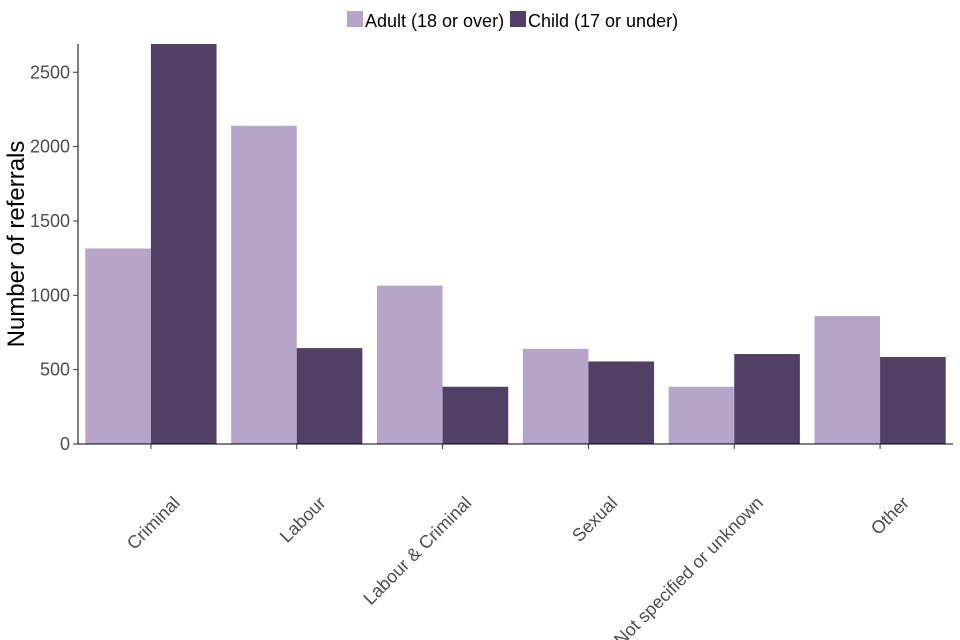 The image size is (960, 640). I want to click on bar-adult-not-specified-or-unknown, so click(701, 415).